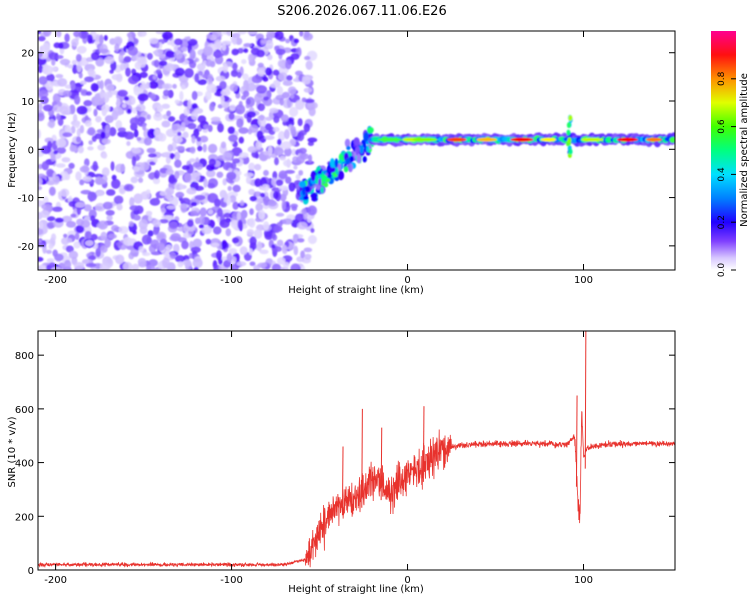 The height and width of the screenshot is (600, 750). Describe the element at coordinates (27, 54) in the screenshot. I see `spectrogram-y-tick-label: 20` at that location.